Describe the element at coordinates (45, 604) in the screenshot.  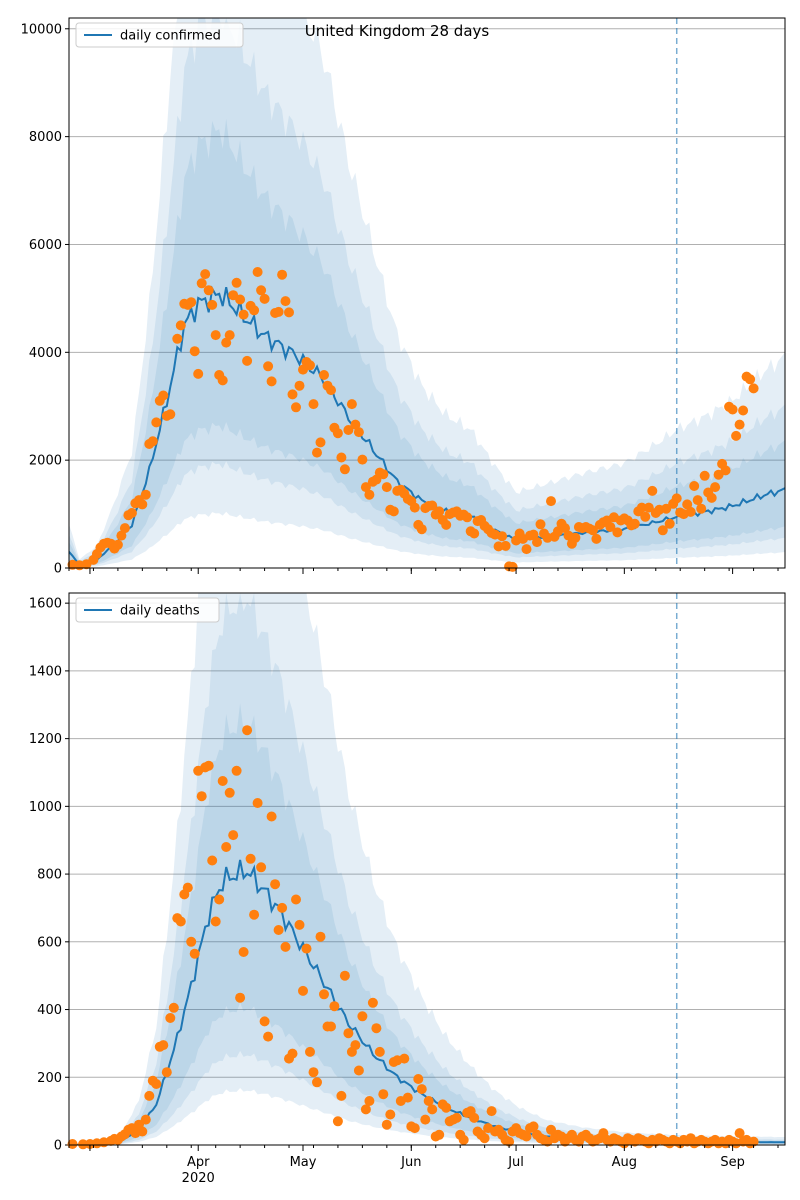
I see `y-tick-label: 1600` at that location.